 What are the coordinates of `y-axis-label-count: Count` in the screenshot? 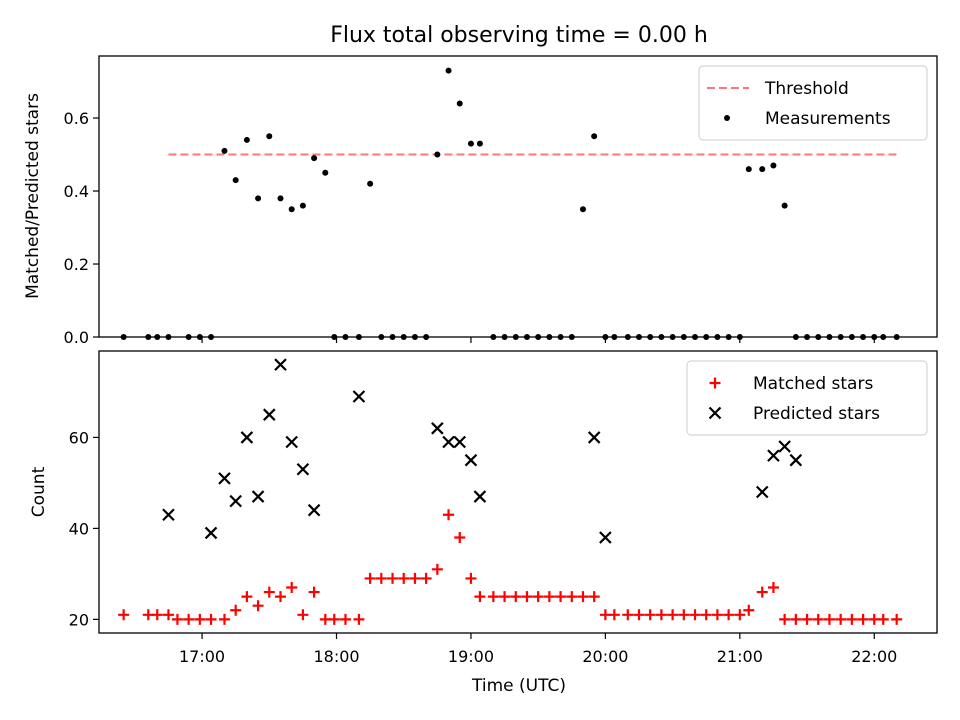 It's located at (39, 491).